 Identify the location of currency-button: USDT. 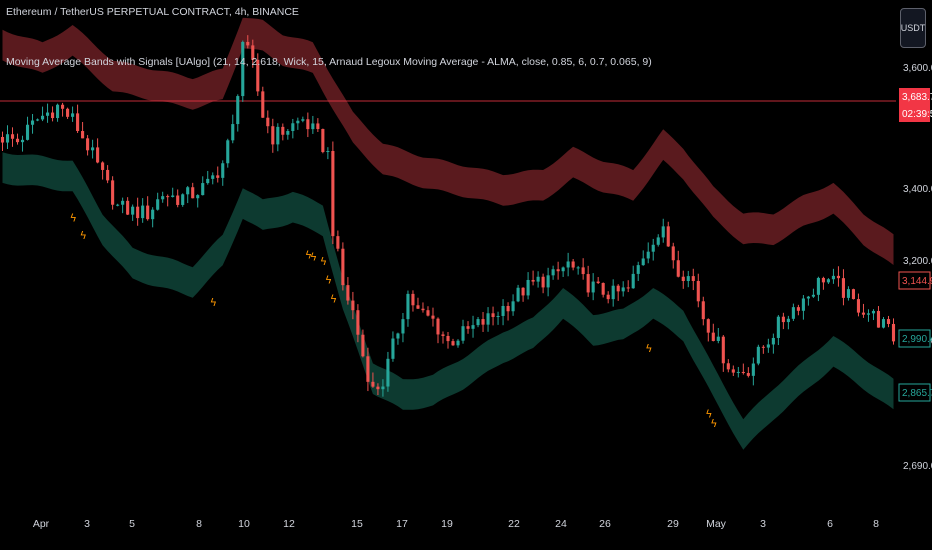
(913, 28).